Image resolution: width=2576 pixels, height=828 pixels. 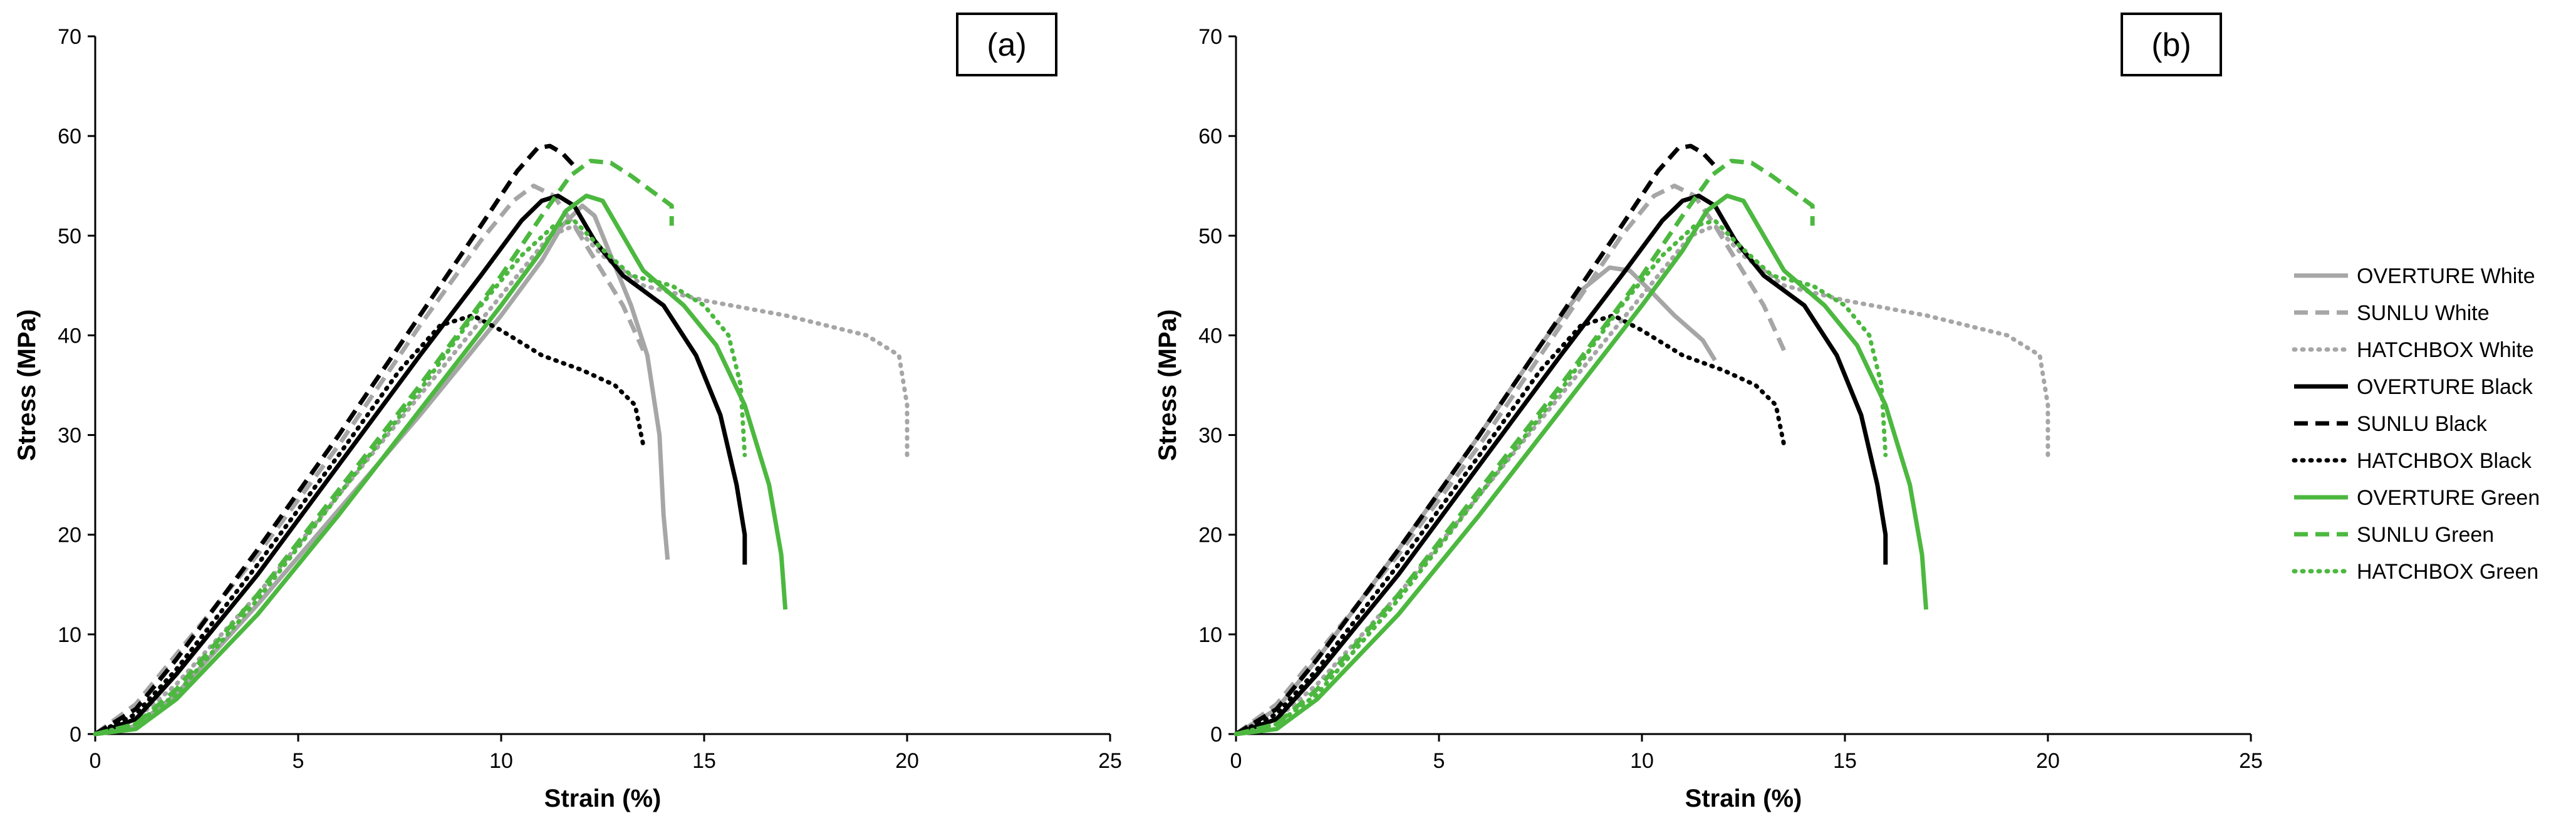 What do you see at coordinates (2423, 313) in the screenshot?
I see `legend-label: SUNLU White` at bounding box center [2423, 313].